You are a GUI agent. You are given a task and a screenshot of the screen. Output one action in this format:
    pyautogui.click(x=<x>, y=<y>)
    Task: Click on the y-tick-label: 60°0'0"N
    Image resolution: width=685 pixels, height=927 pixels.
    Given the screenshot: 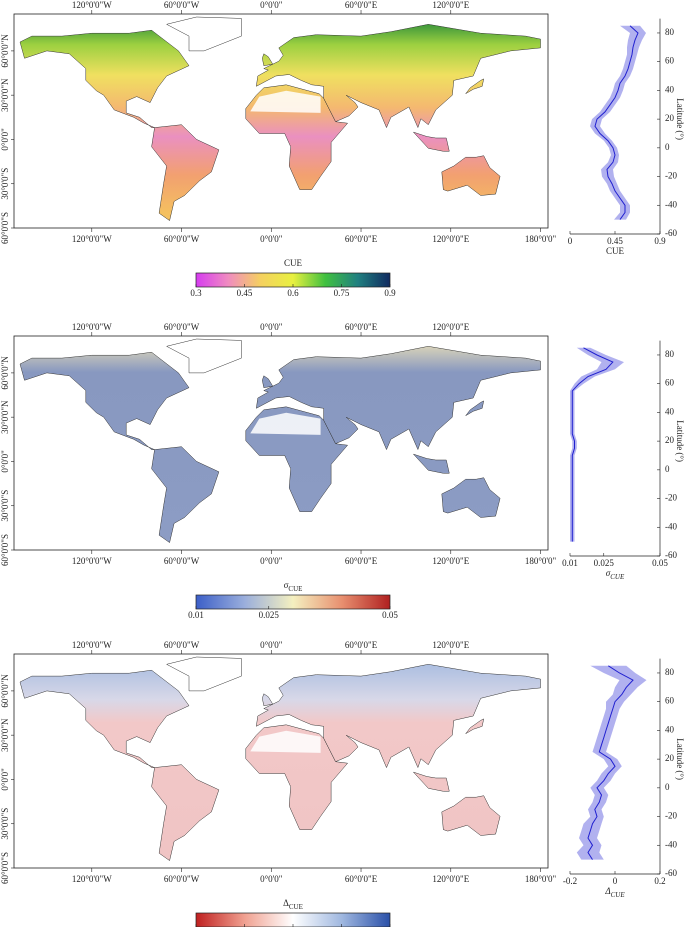 What is the action you would take?
    pyautogui.click(x=5, y=691)
    